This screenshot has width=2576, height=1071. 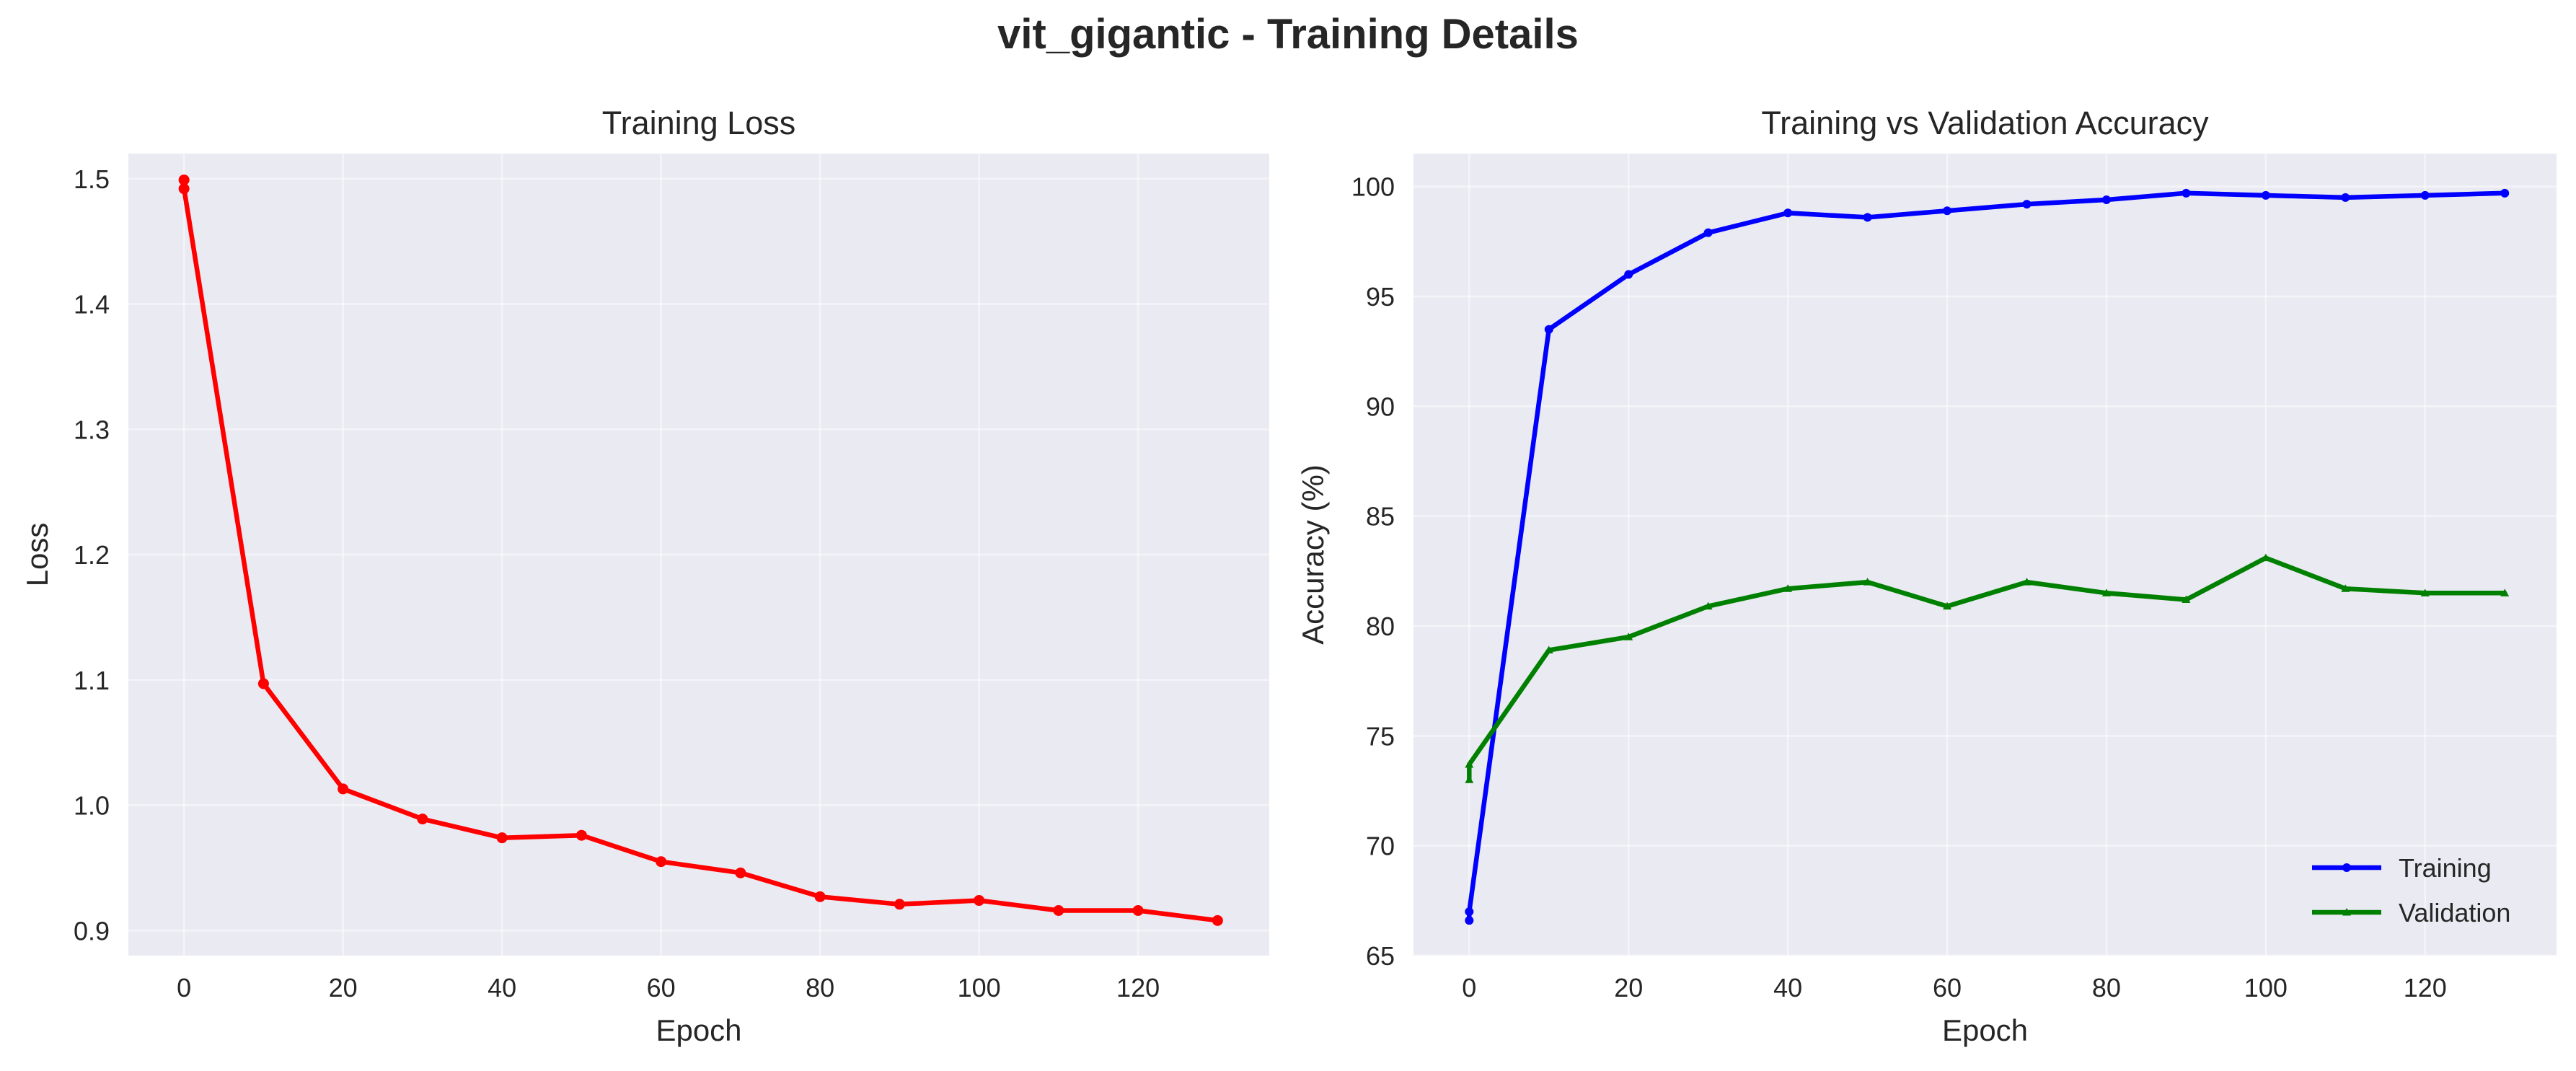 What do you see at coordinates (92, 555) in the screenshot?
I see `loss-y-tick-label: 1.2` at bounding box center [92, 555].